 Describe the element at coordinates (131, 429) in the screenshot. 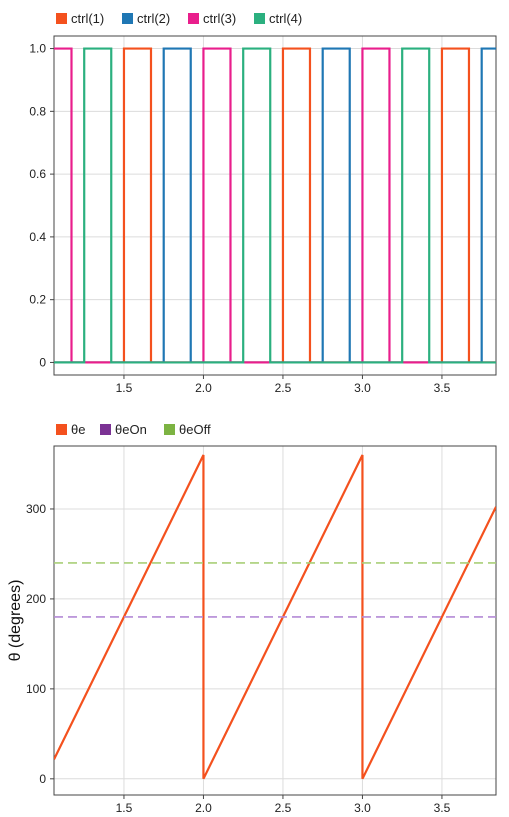

I see `legend-label: θeOn` at that location.